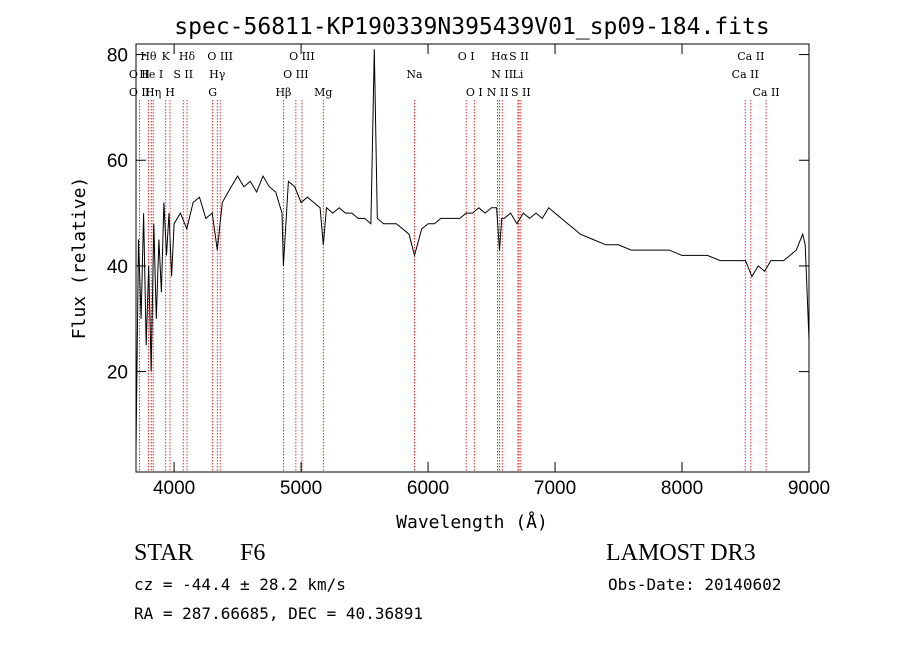  Describe the element at coordinates (681, 553) in the screenshot. I see `survey-name: LAMOST DR3` at that location.